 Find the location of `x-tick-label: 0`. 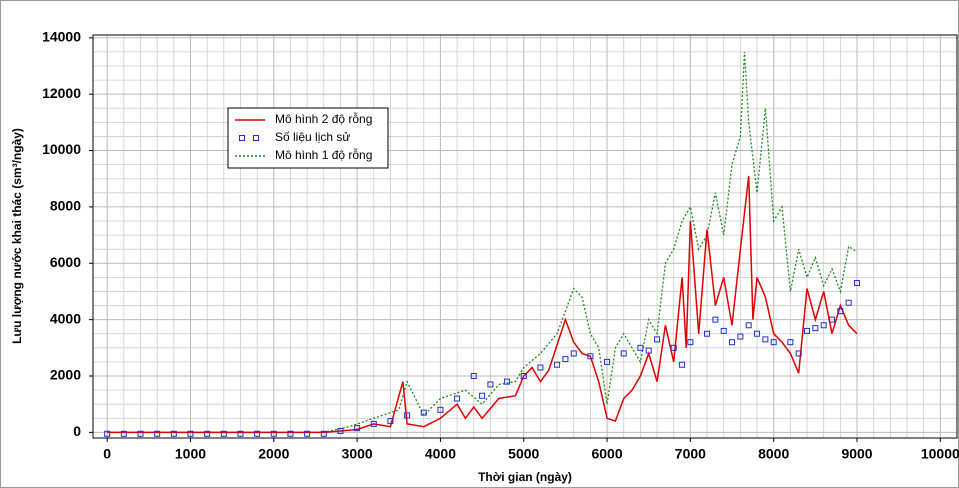

x-tick-label: 0 is located at coordinates (107, 454).